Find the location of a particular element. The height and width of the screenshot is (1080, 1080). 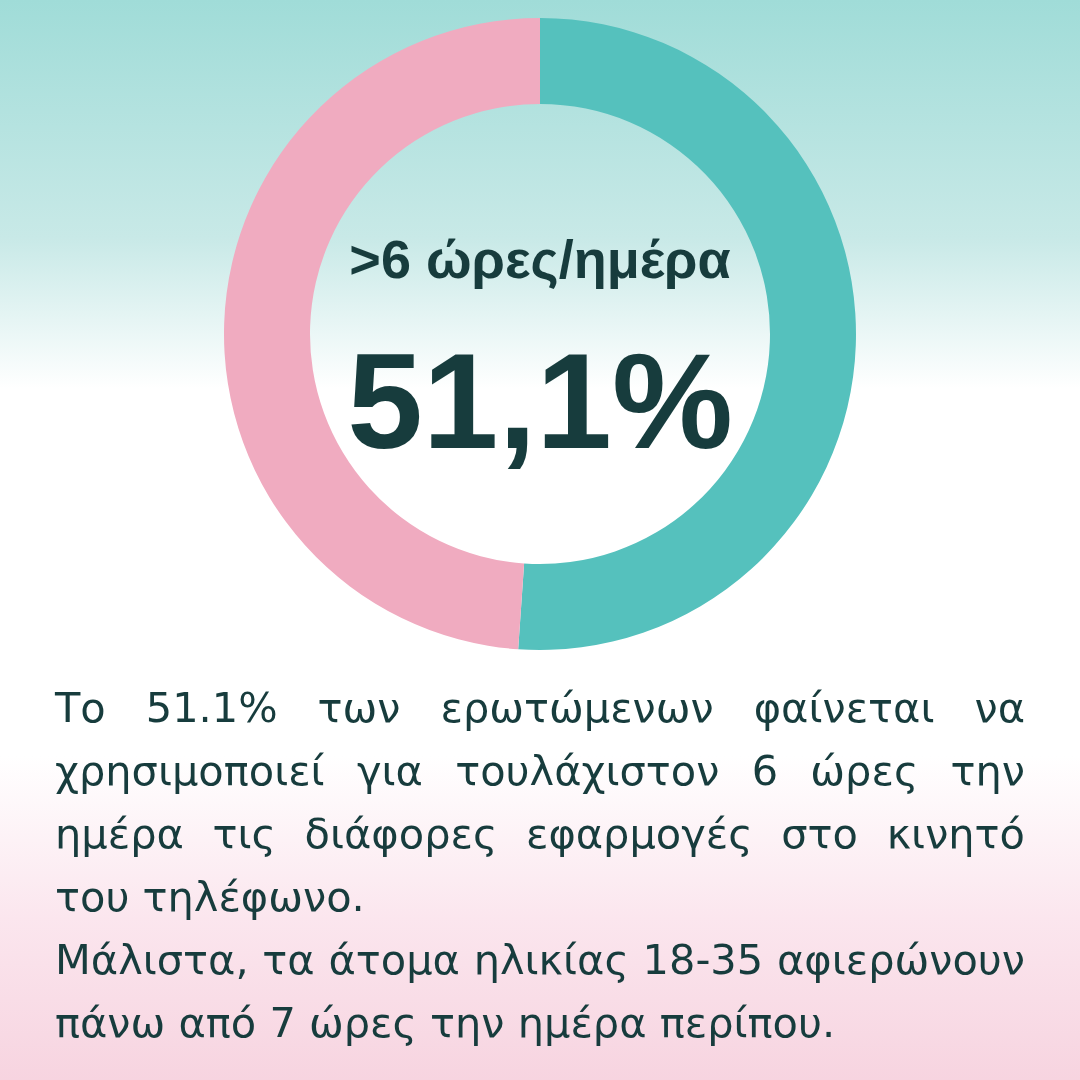

slice-label: >6 ώρες/ημέρα is located at coordinates (540, 259).